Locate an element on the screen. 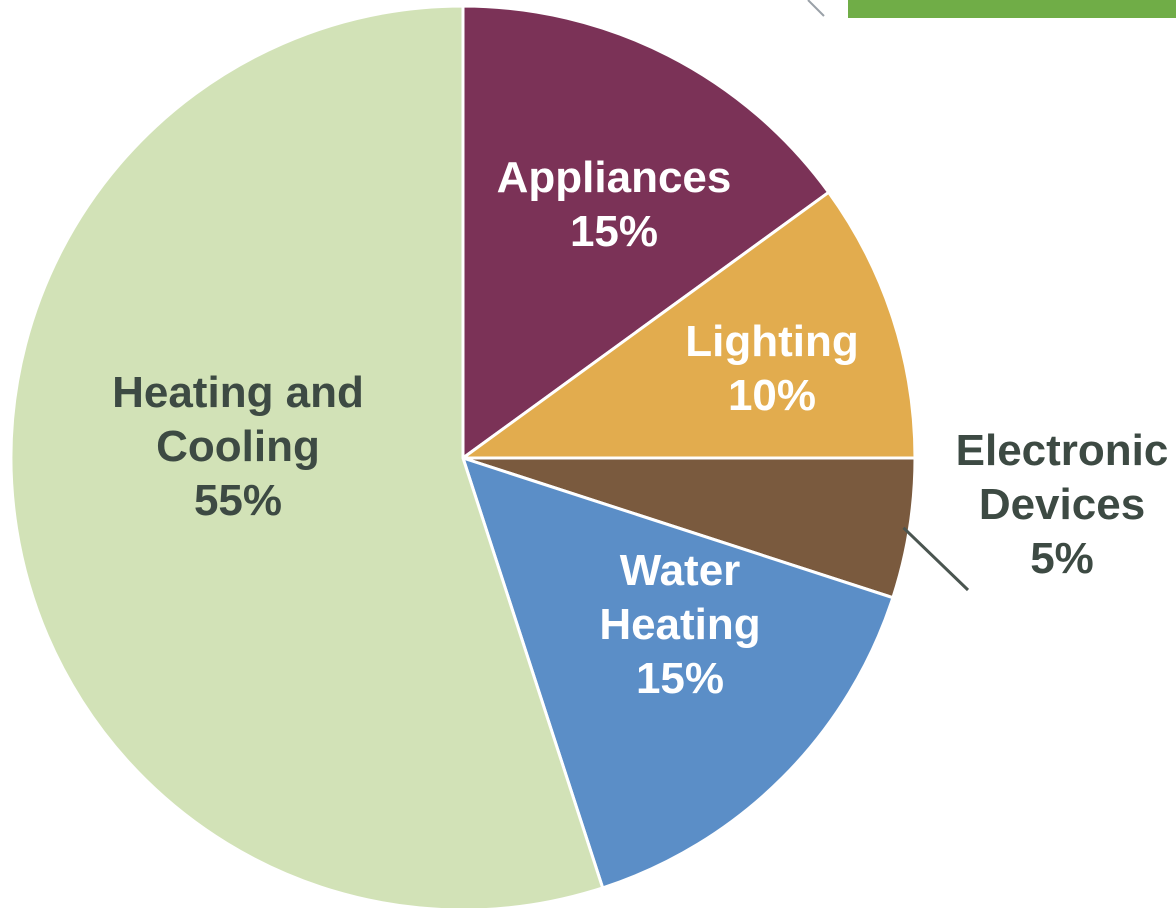  slice-label-line: Appliances is located at coordinates (614, 177).